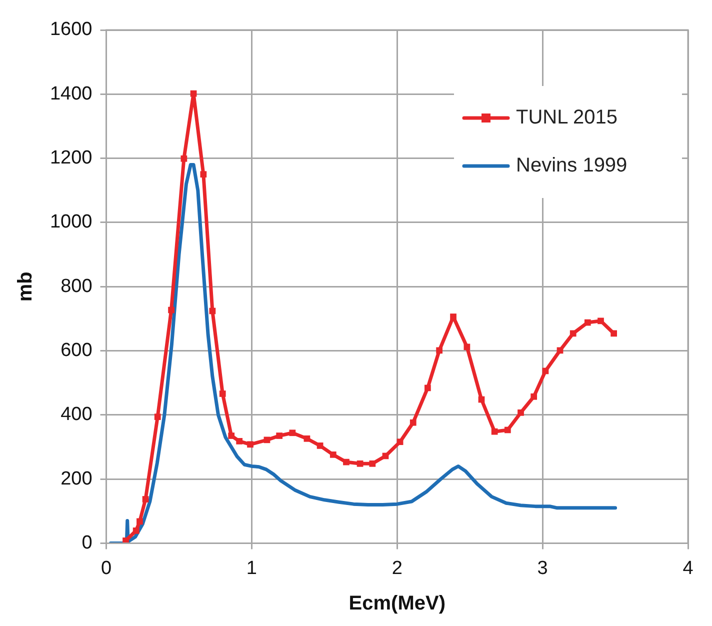 Image resolution: width=712 pixels, height=626 pixels. I want to click on y-tick-label: 600, so click(76, 350).